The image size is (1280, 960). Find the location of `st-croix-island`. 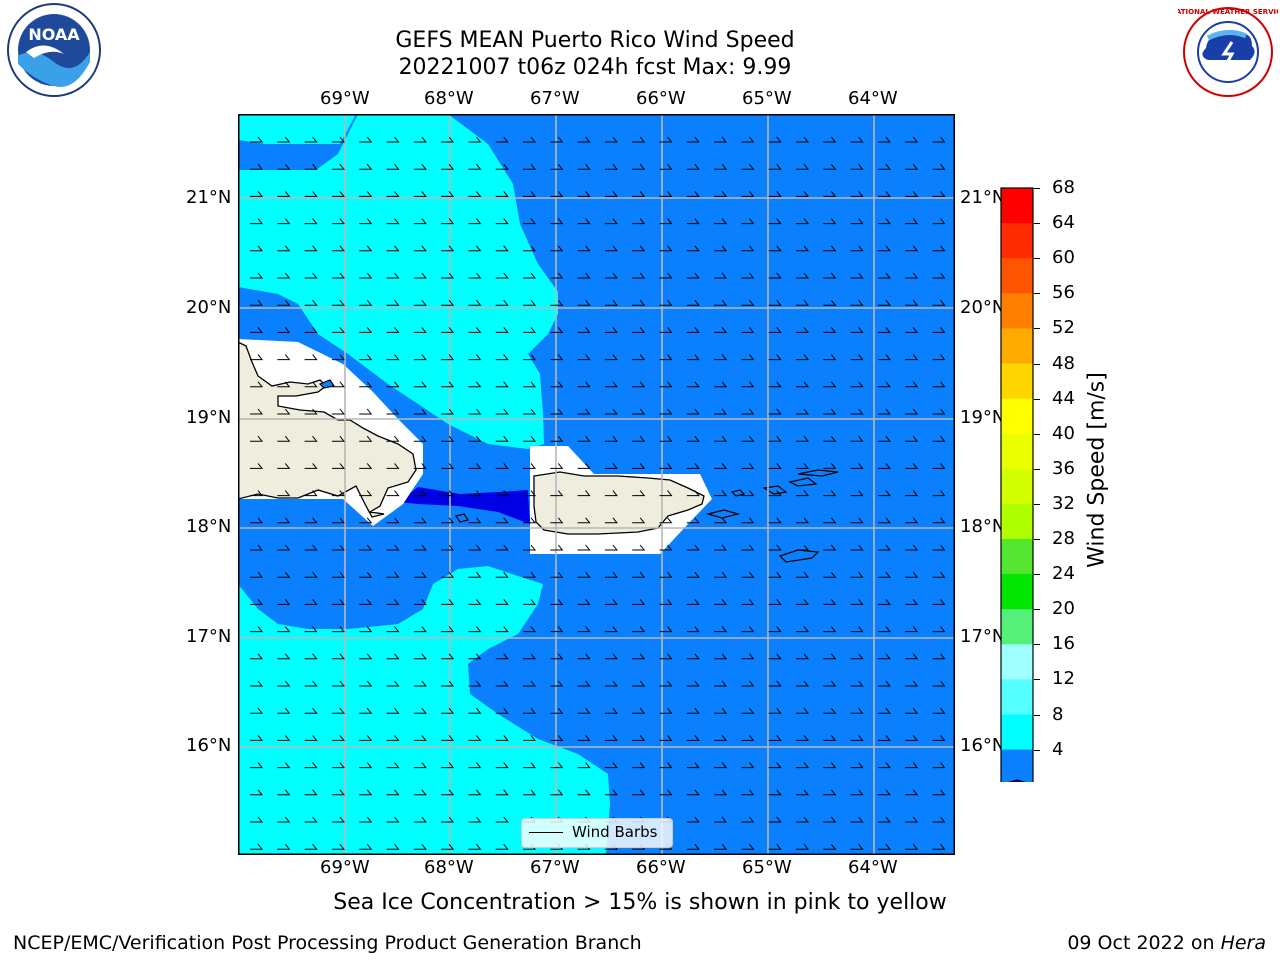

st-croix-island is located at coordinates (799, 556).